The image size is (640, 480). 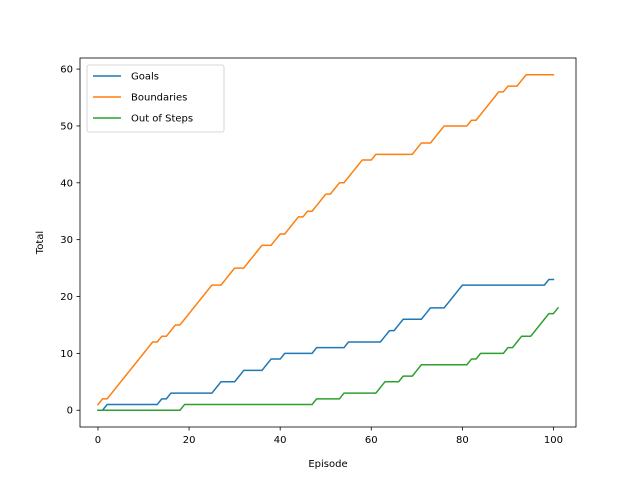 I want to click on y-tick-label: 50, so click(x=66, y=126).